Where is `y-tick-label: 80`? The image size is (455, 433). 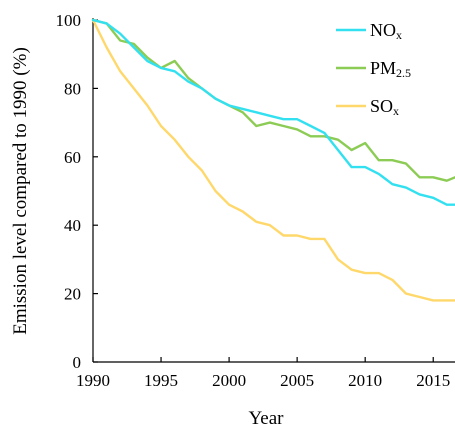
y-tick-label: 80 is located at coordinates (72, 88).